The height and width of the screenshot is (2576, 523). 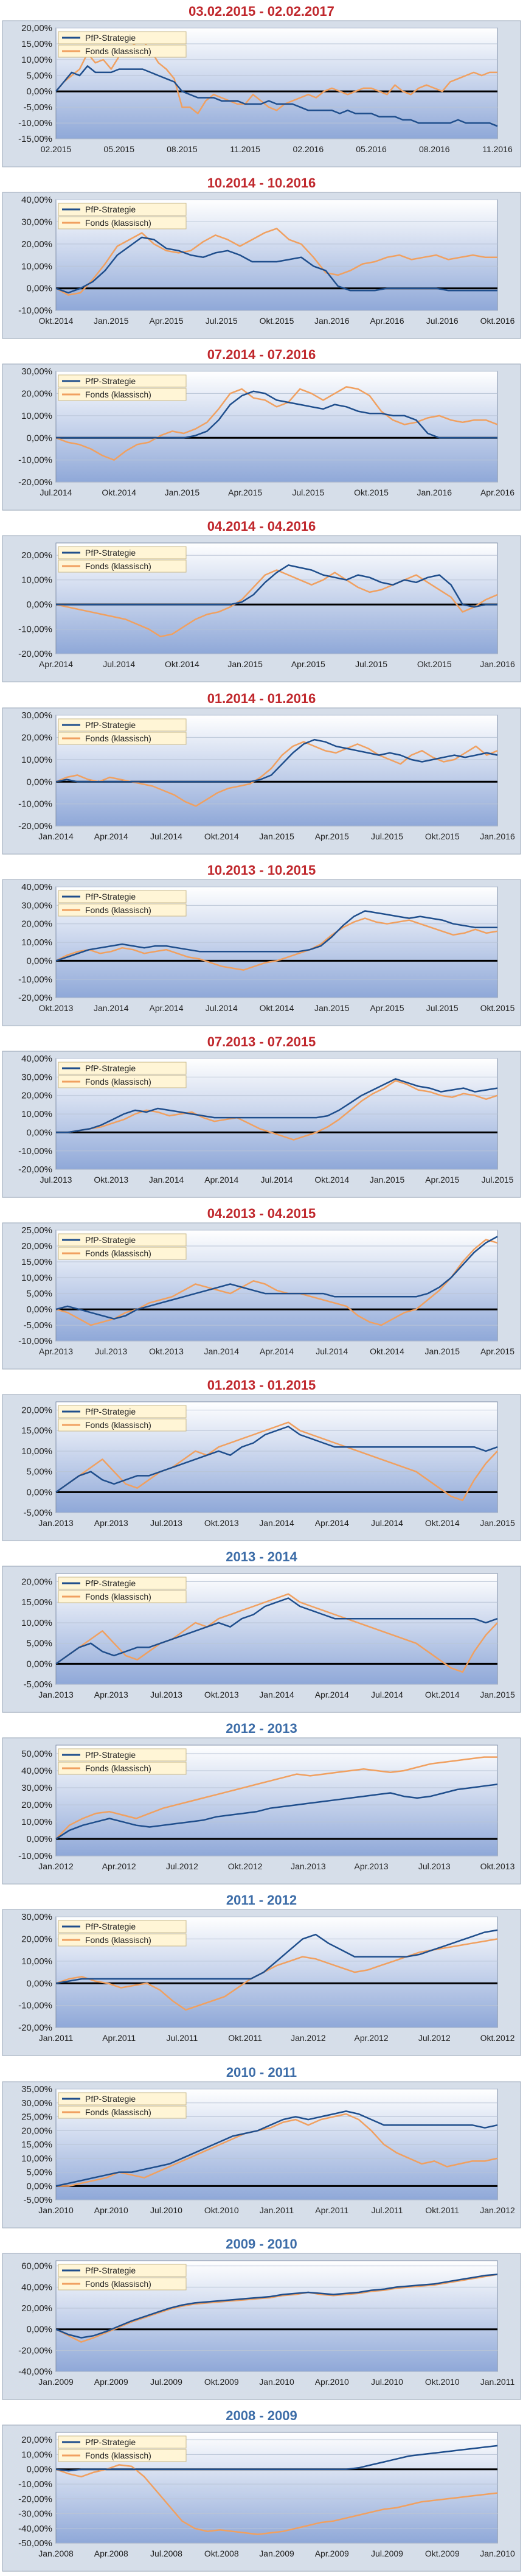 What do you see at coordinates (37, 924) in the screenshot?
I see `y-tick-label: 20,00%` at bounding box center [37, 924].